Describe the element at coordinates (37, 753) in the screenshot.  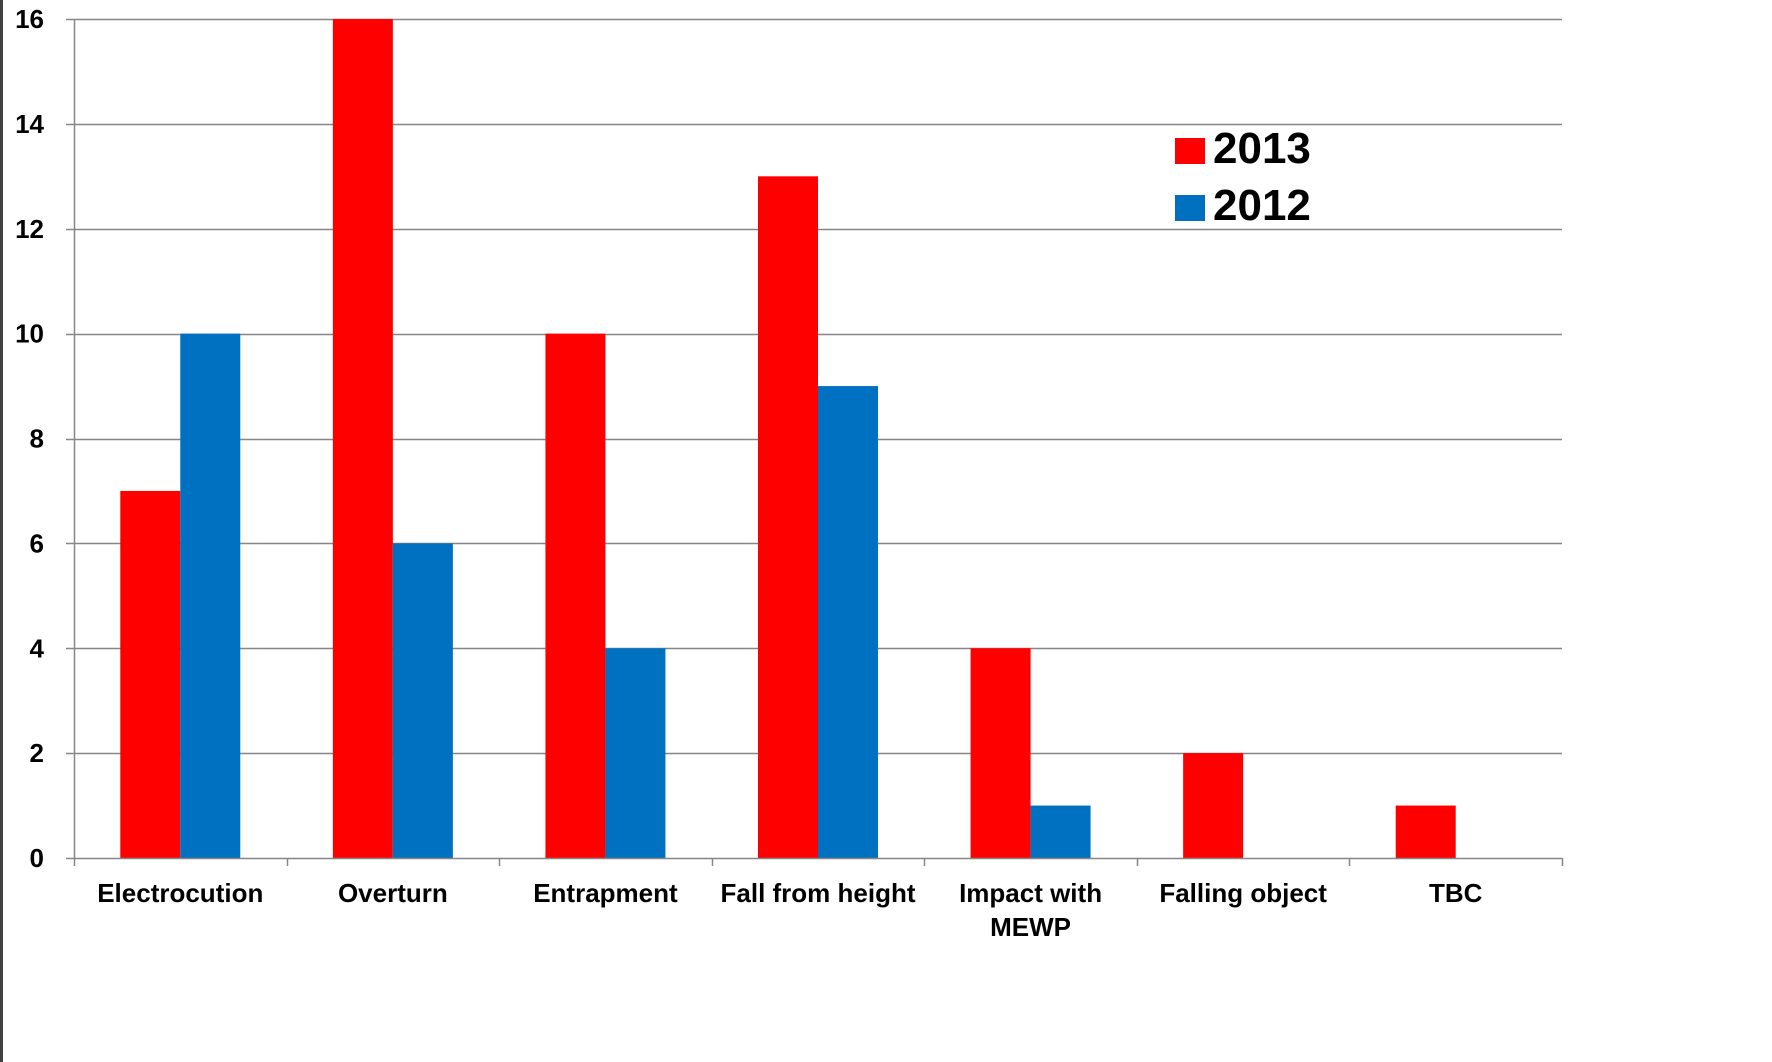
I see `y-tick-label: 2` at that location.